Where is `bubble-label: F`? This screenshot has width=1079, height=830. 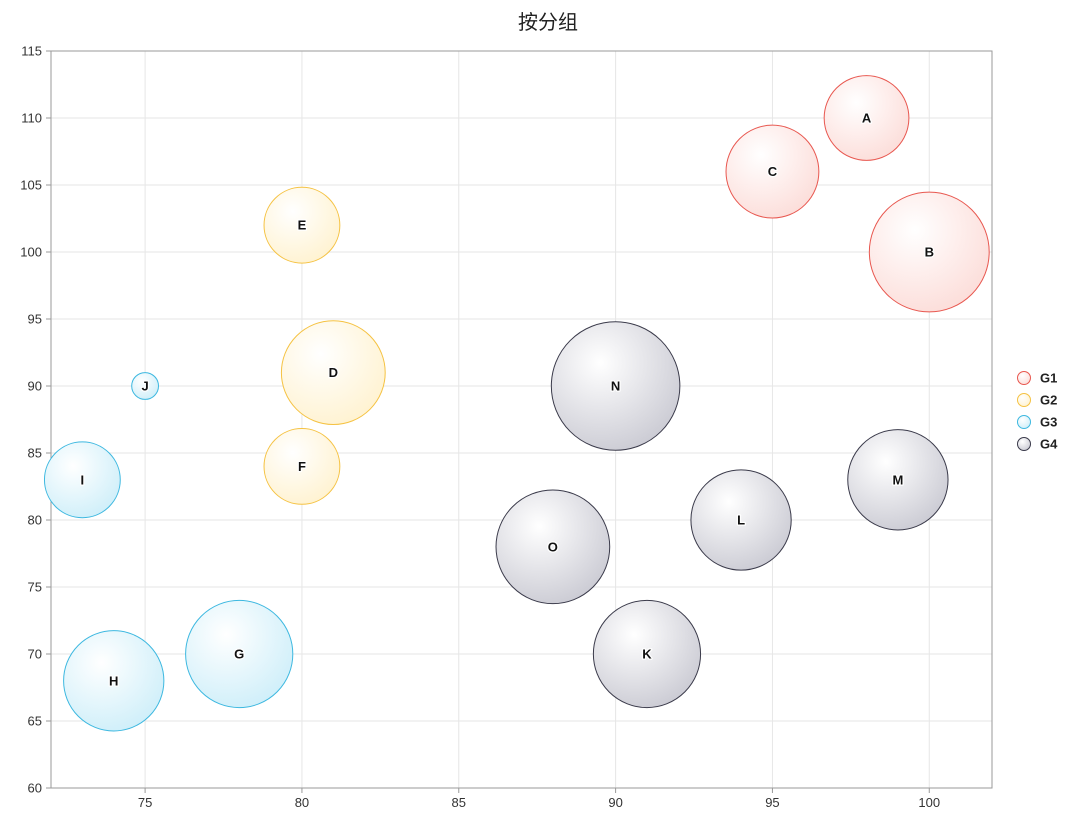 bubble-label: F is located at coordinates (302, 466).